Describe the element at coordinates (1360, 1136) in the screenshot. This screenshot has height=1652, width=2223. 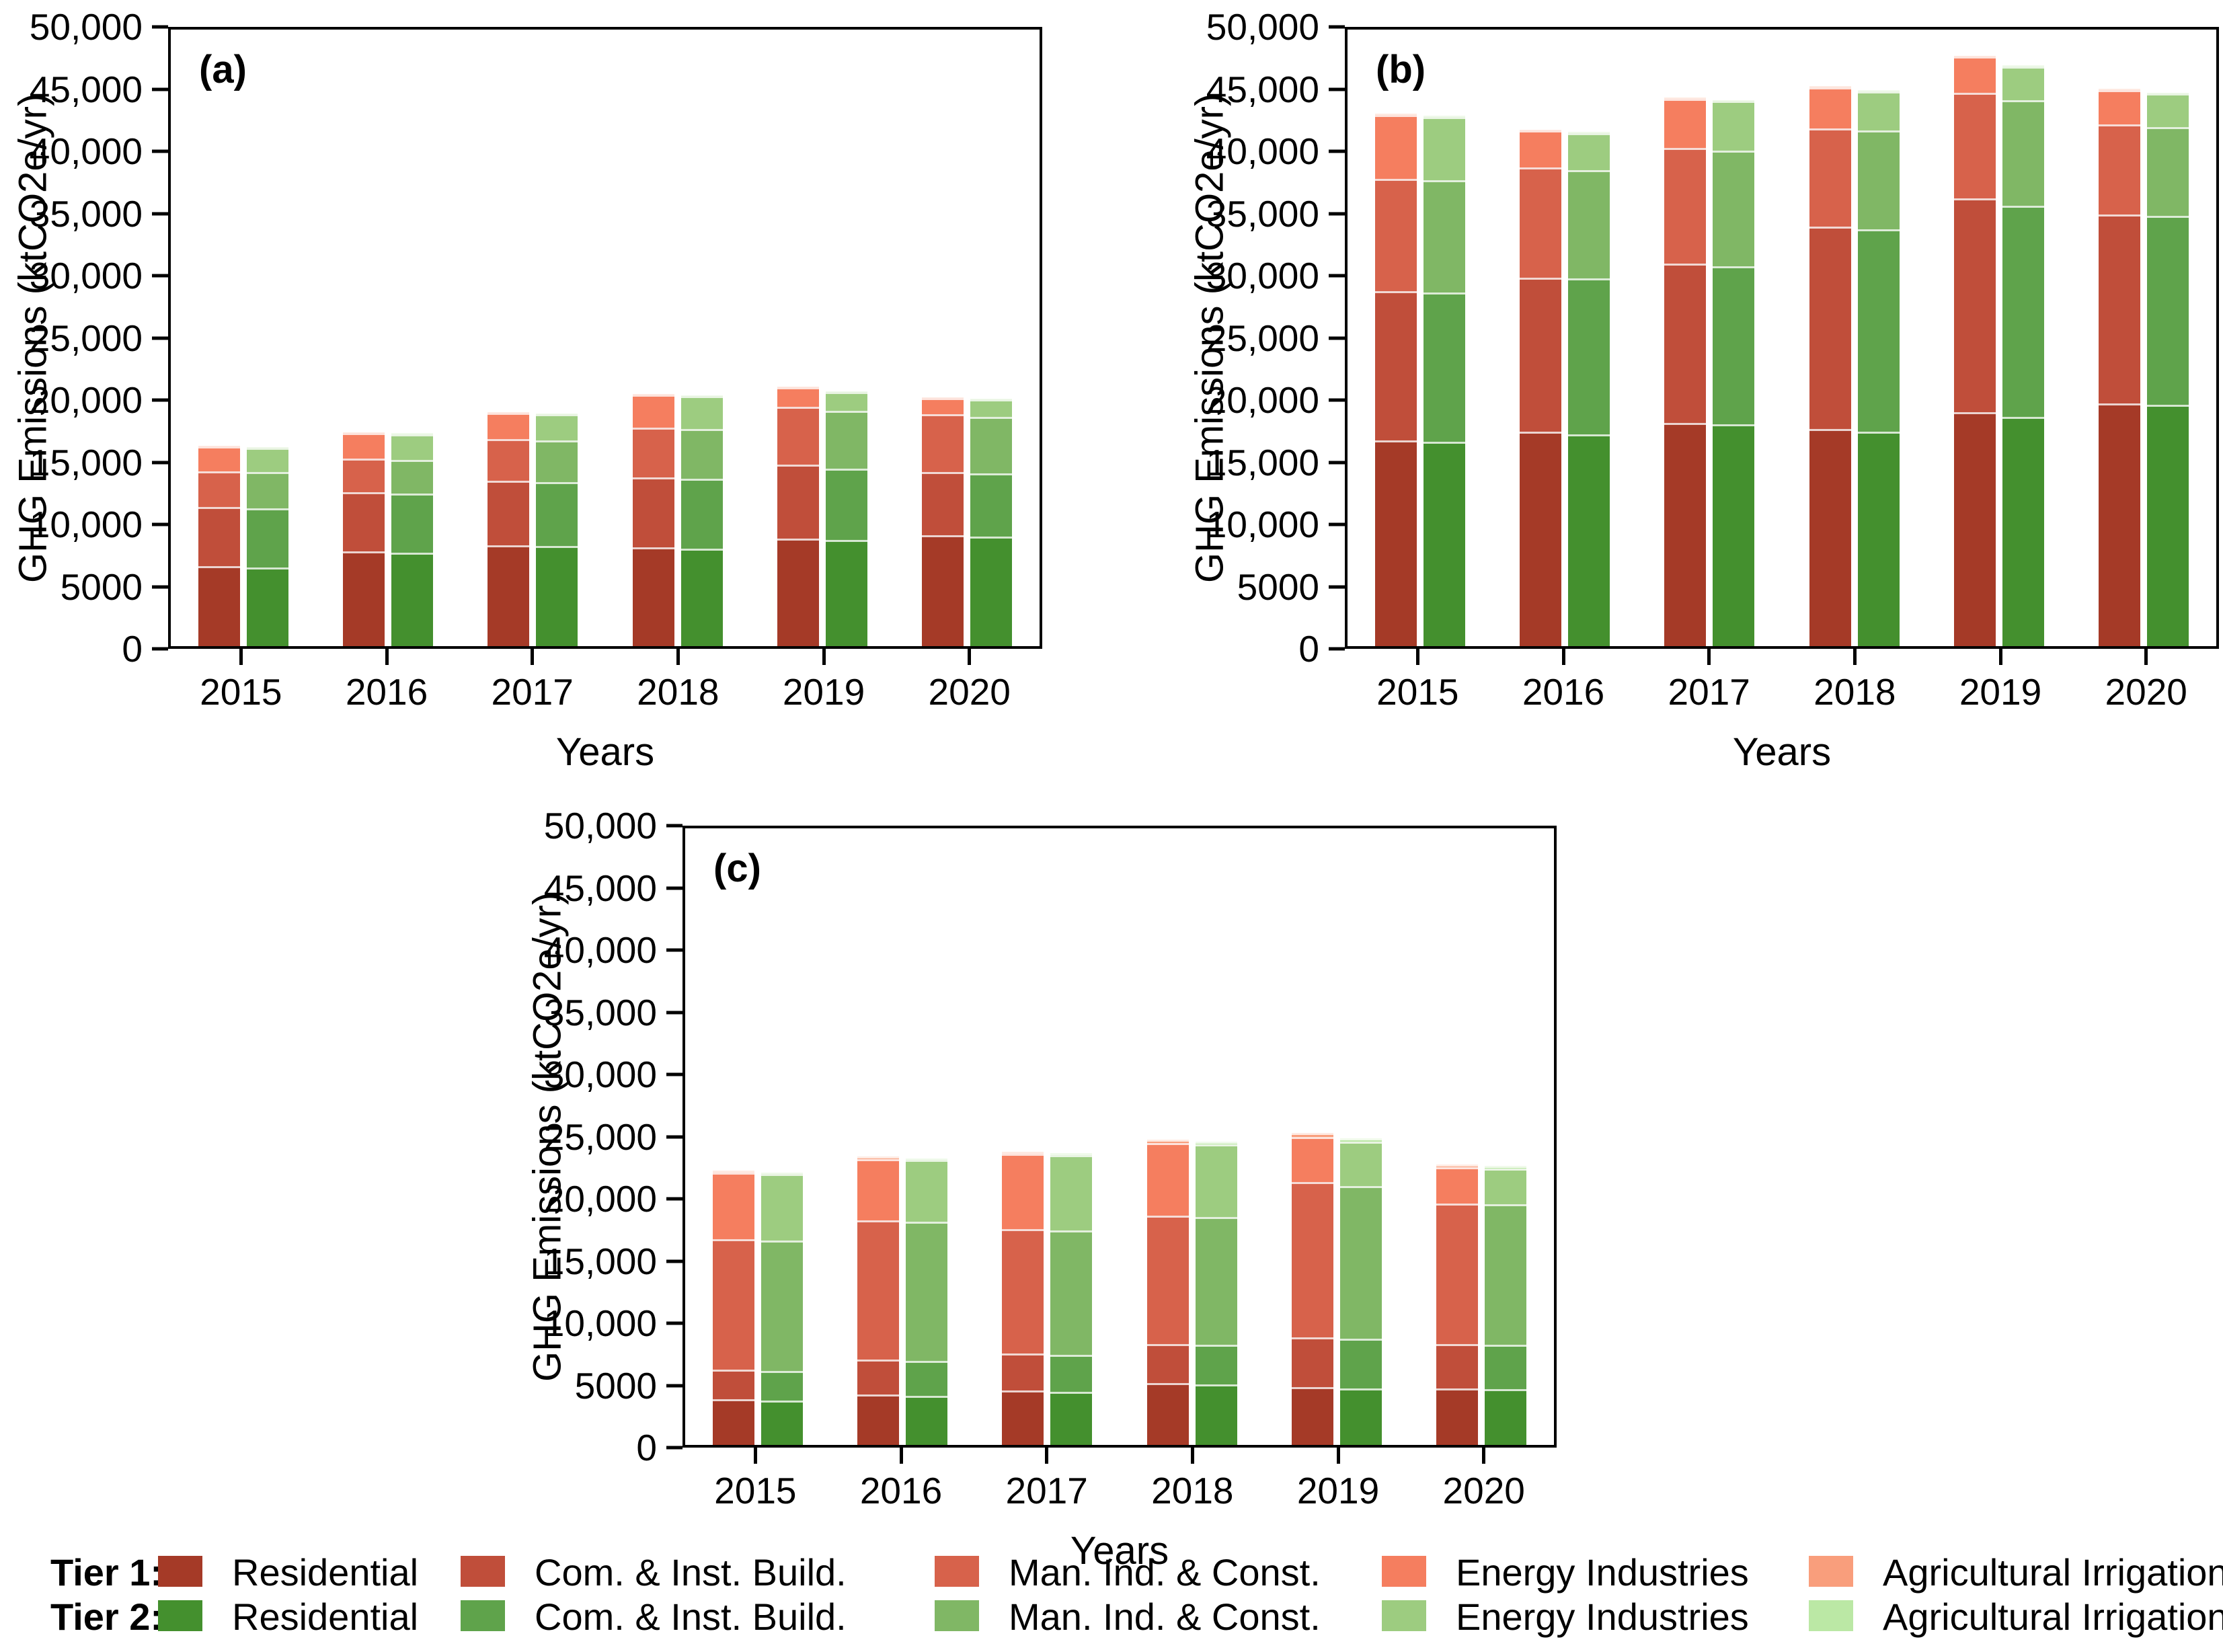
I see `stacked-bar-tier2-2019` at that location.